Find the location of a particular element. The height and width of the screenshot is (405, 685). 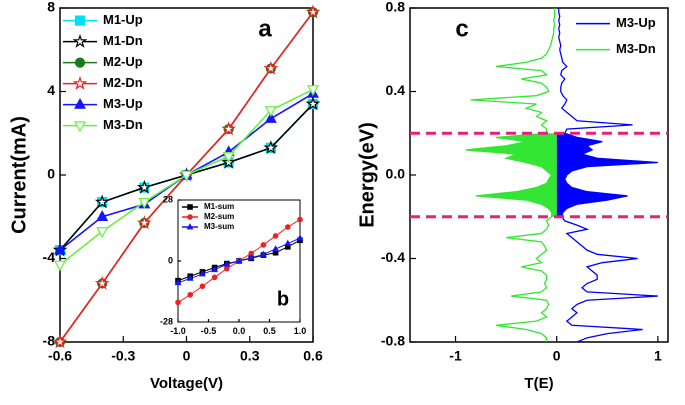

y-axis-label: Current(mA) is located at coordinates (19, 175).